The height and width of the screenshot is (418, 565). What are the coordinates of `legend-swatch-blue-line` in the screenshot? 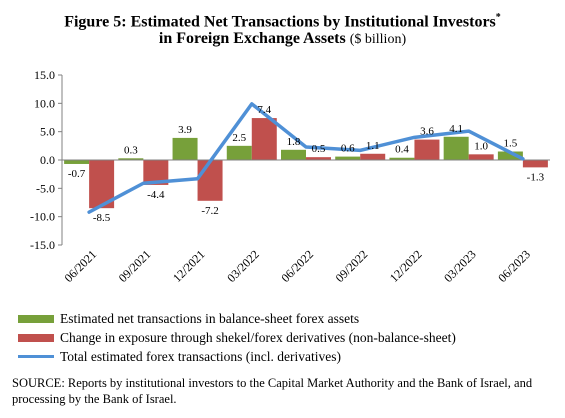 It's located at (36, 356).